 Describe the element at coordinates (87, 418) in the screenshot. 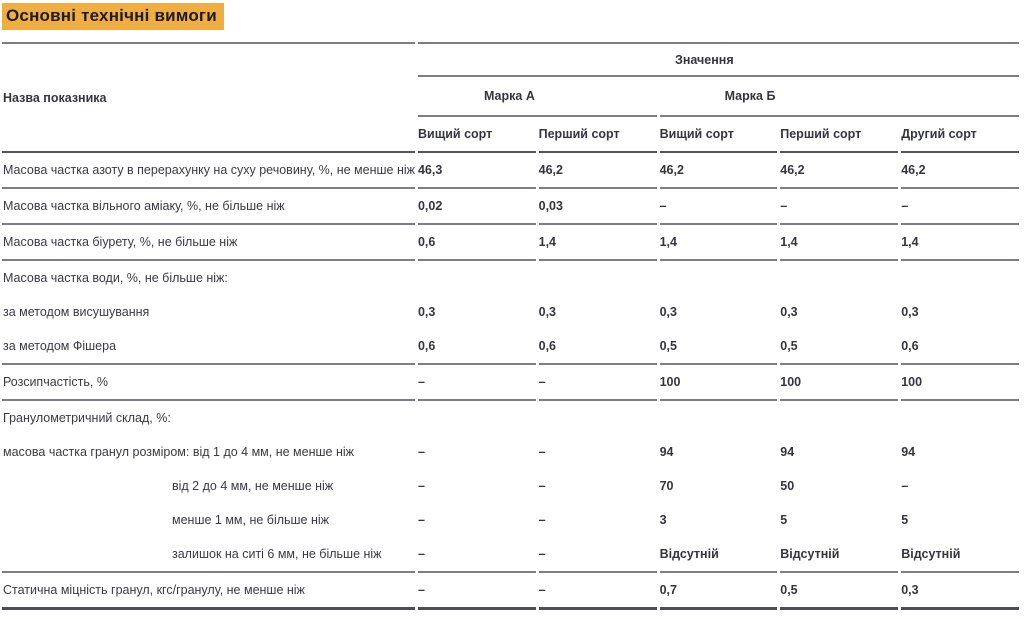

I see `row-label: Гранулометричний склад, %:` at that location.